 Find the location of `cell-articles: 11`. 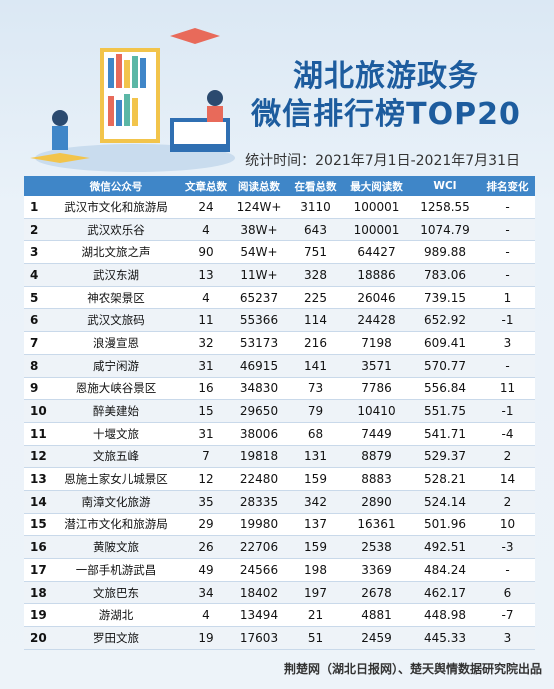

cell-articles: 11 is located at coordinates (206, 320).